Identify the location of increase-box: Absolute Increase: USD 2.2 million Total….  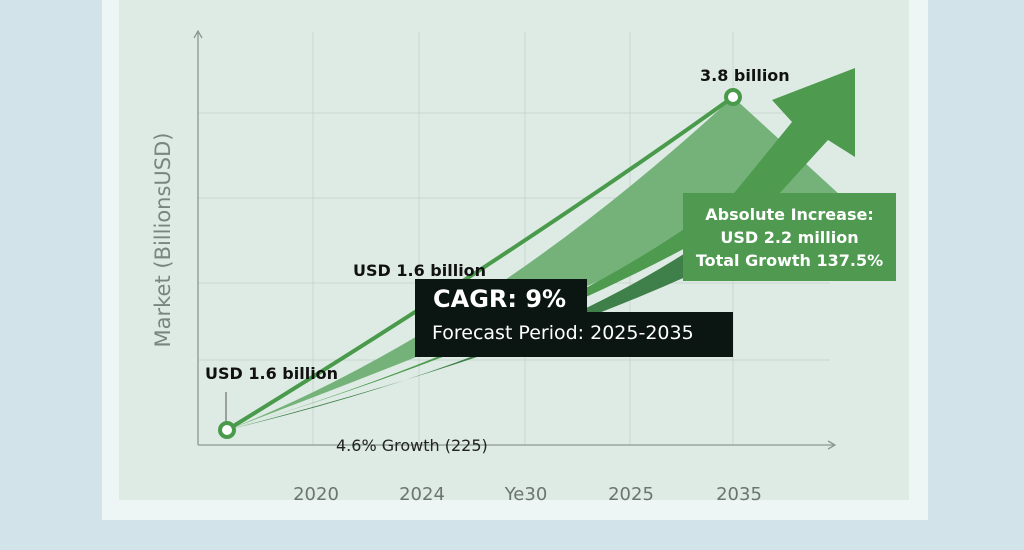
(789, 237).